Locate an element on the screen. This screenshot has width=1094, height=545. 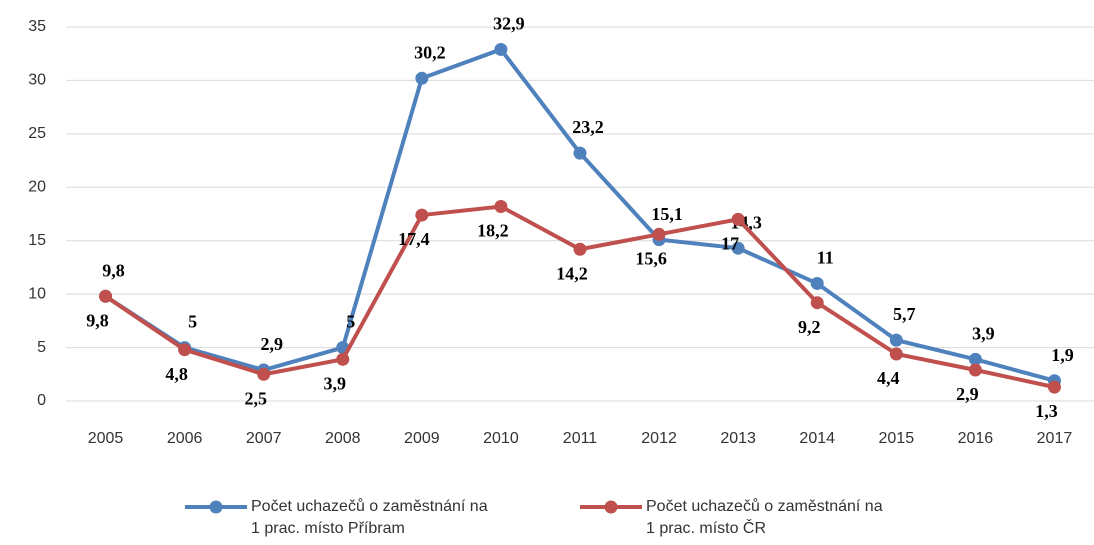
x-tick-label: 2015 is located at coordinates (897, 438).